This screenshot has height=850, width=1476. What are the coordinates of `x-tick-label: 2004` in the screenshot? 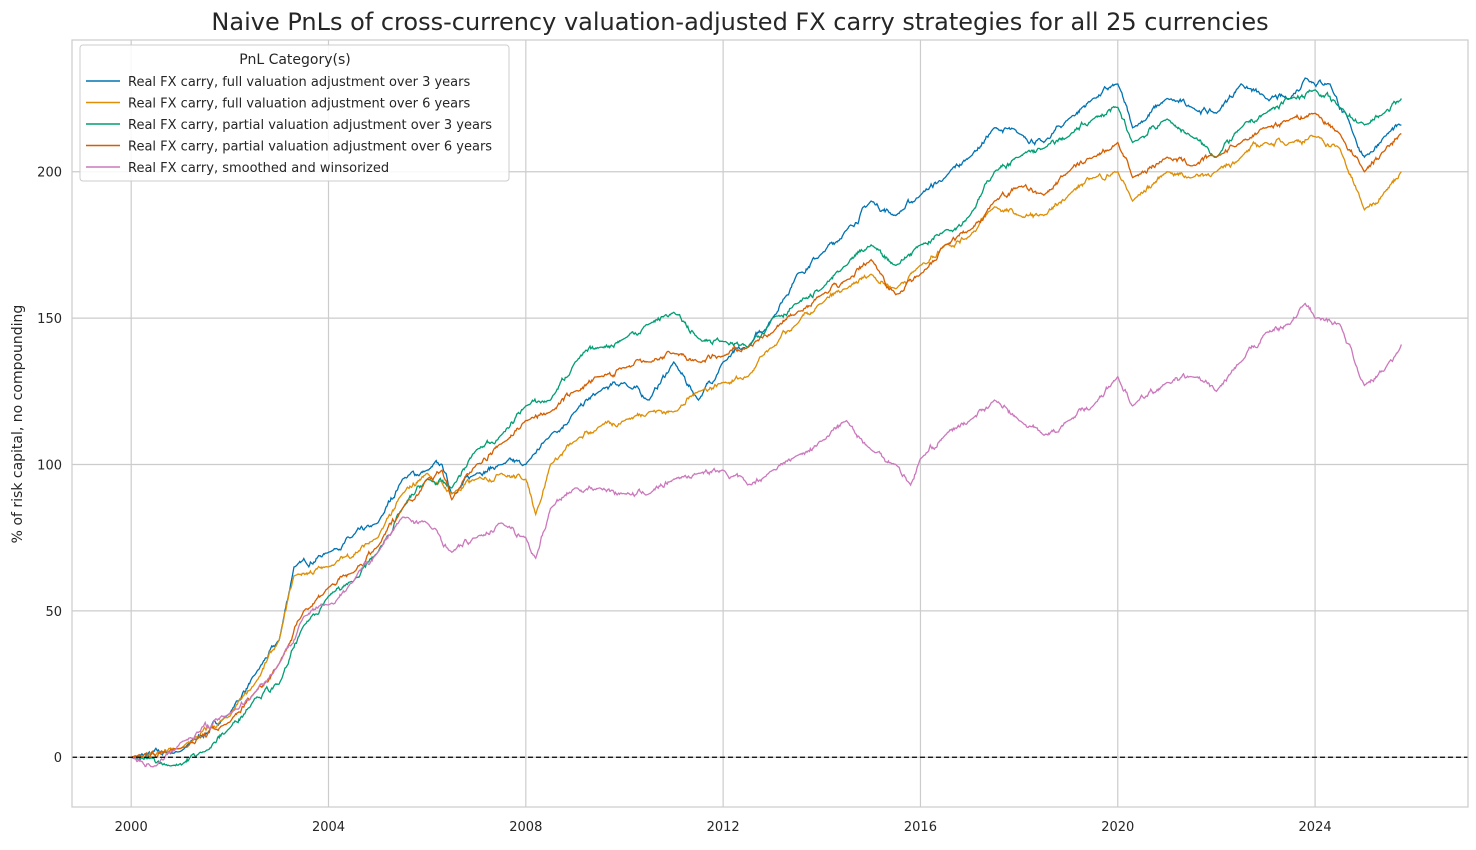 It's located at (328, 827).